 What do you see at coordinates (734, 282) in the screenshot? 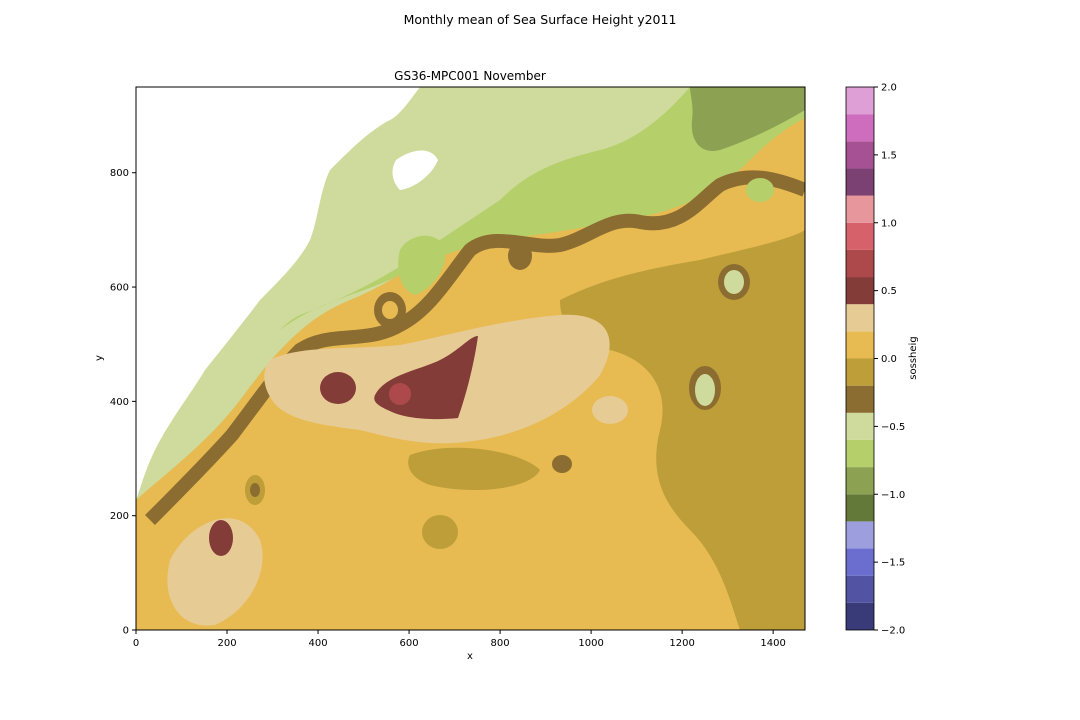
I see `field-cold-eddy-b-core` at bounding box center [734, 282].